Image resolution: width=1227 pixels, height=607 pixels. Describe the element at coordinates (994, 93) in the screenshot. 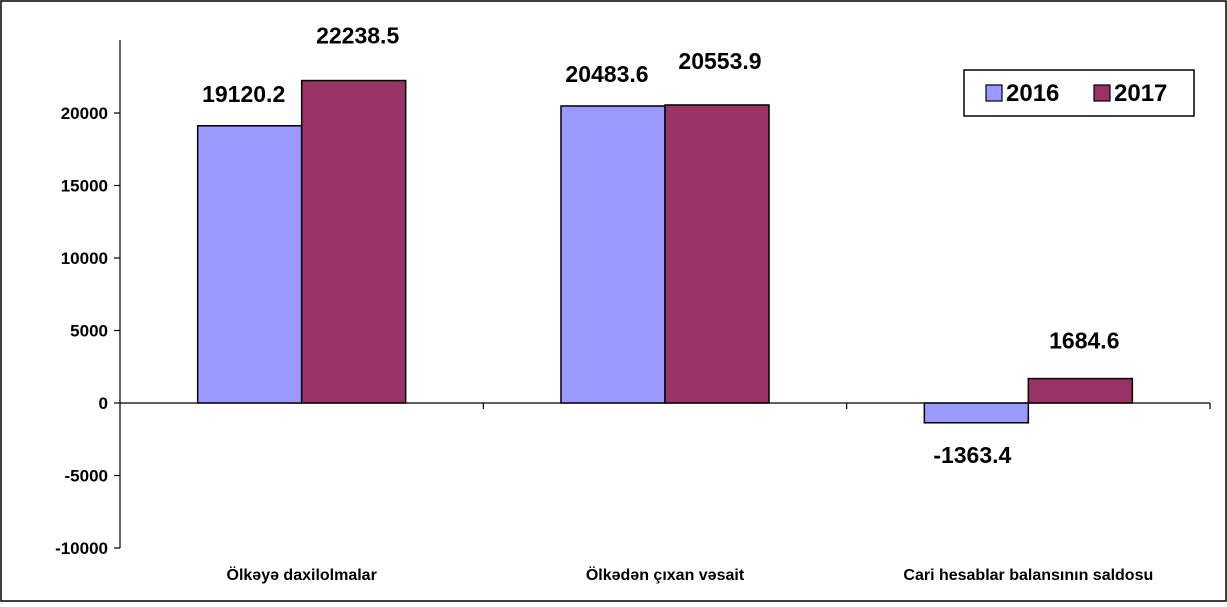

I see `legend-swatch-2016` at that location.